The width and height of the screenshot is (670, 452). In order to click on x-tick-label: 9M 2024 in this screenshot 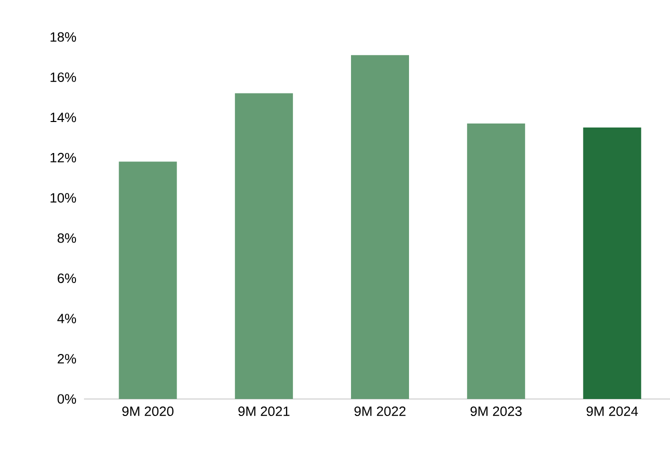, I will do `click(612, 411)`.